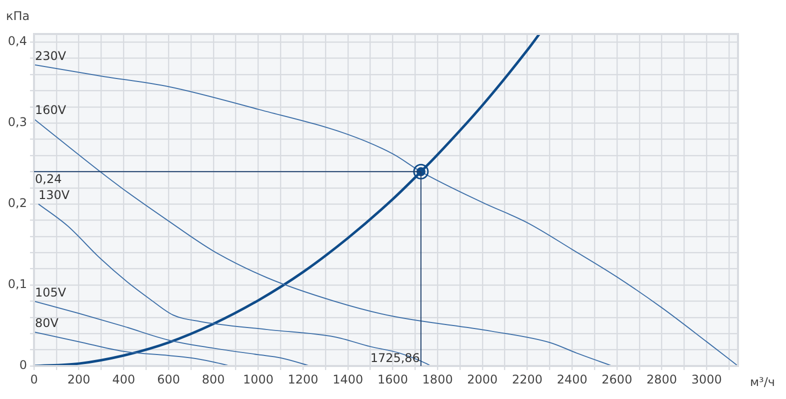 This screenshot has width=786, height=399. I want to click on x-tick-label: 1000, so click(258, 379).